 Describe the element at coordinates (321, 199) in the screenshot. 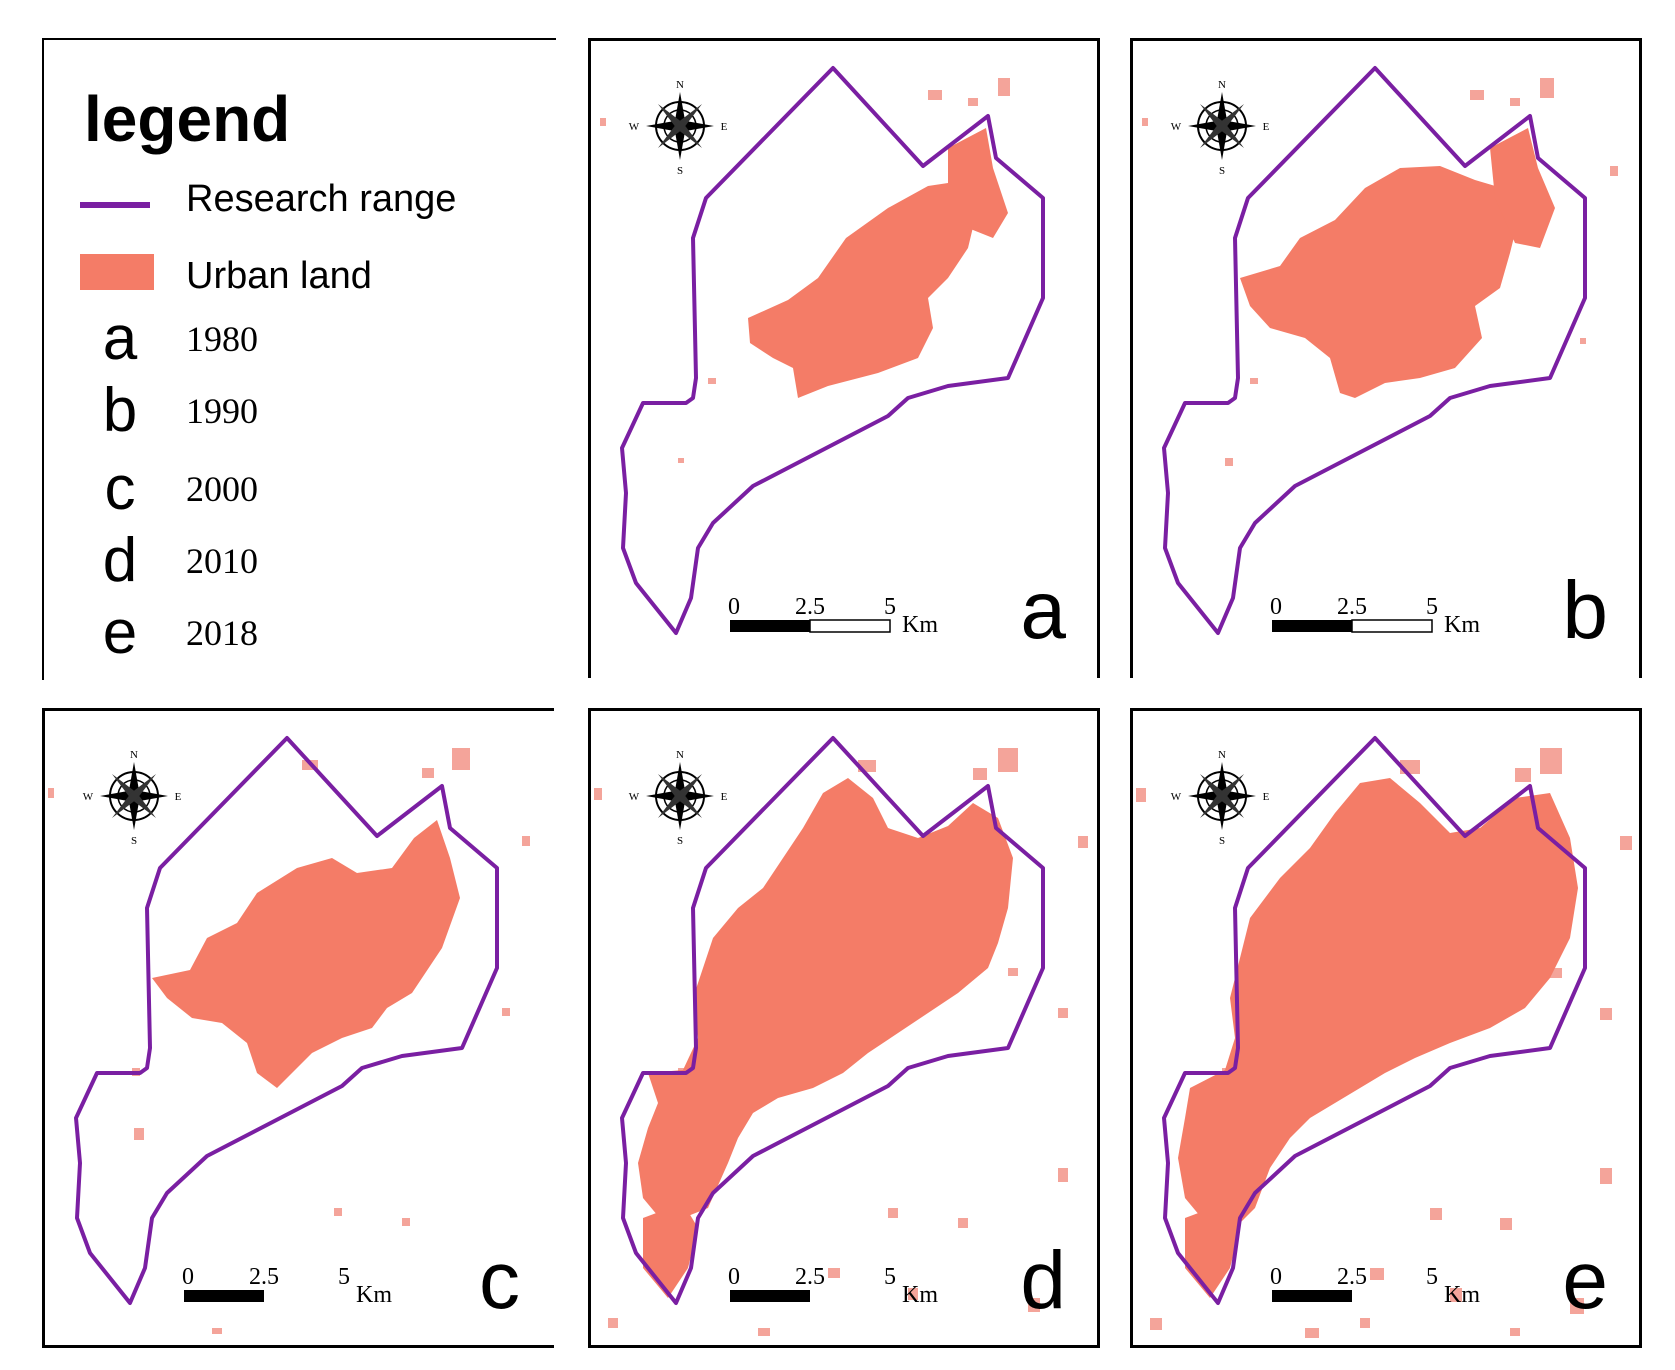

I see `research-range-label: Research range` at that location.